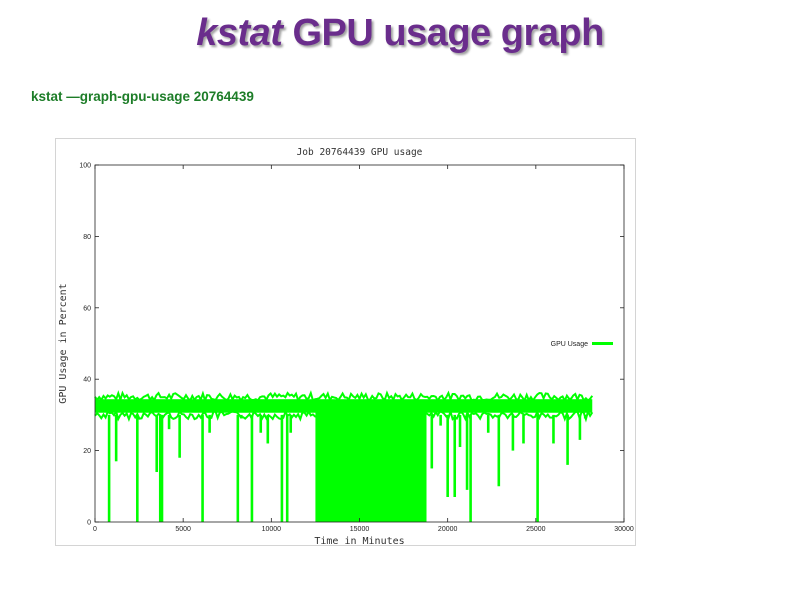 This screenshot has width=800, height=600. What do you see at coordinates (63, 343) in the screenshot?
I see `chart-y-axis-label: GPU Usage in Percent` at bounding box center [63, 343].